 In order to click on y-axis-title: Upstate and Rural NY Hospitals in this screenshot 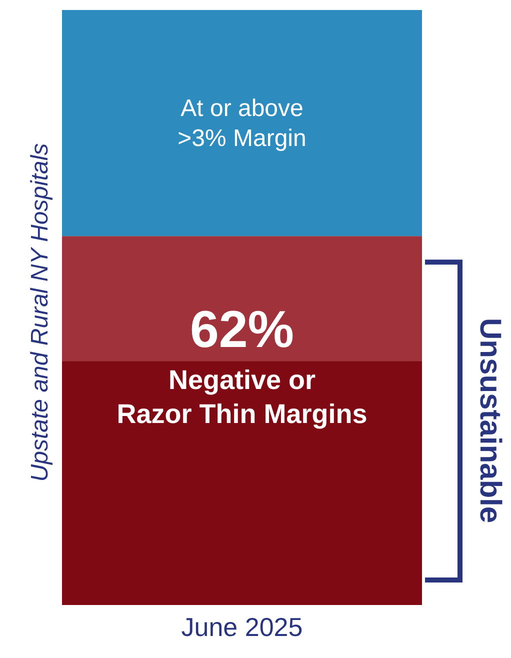, I will do `click(40, 312)`.